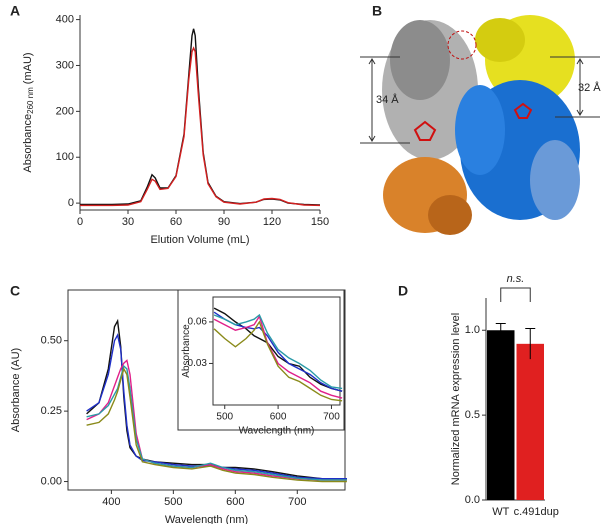 Image resolution: width=604 pixels, height=524 pixels. I want to click on y-axis-label: Absorbance (AU), so click(16, 390).